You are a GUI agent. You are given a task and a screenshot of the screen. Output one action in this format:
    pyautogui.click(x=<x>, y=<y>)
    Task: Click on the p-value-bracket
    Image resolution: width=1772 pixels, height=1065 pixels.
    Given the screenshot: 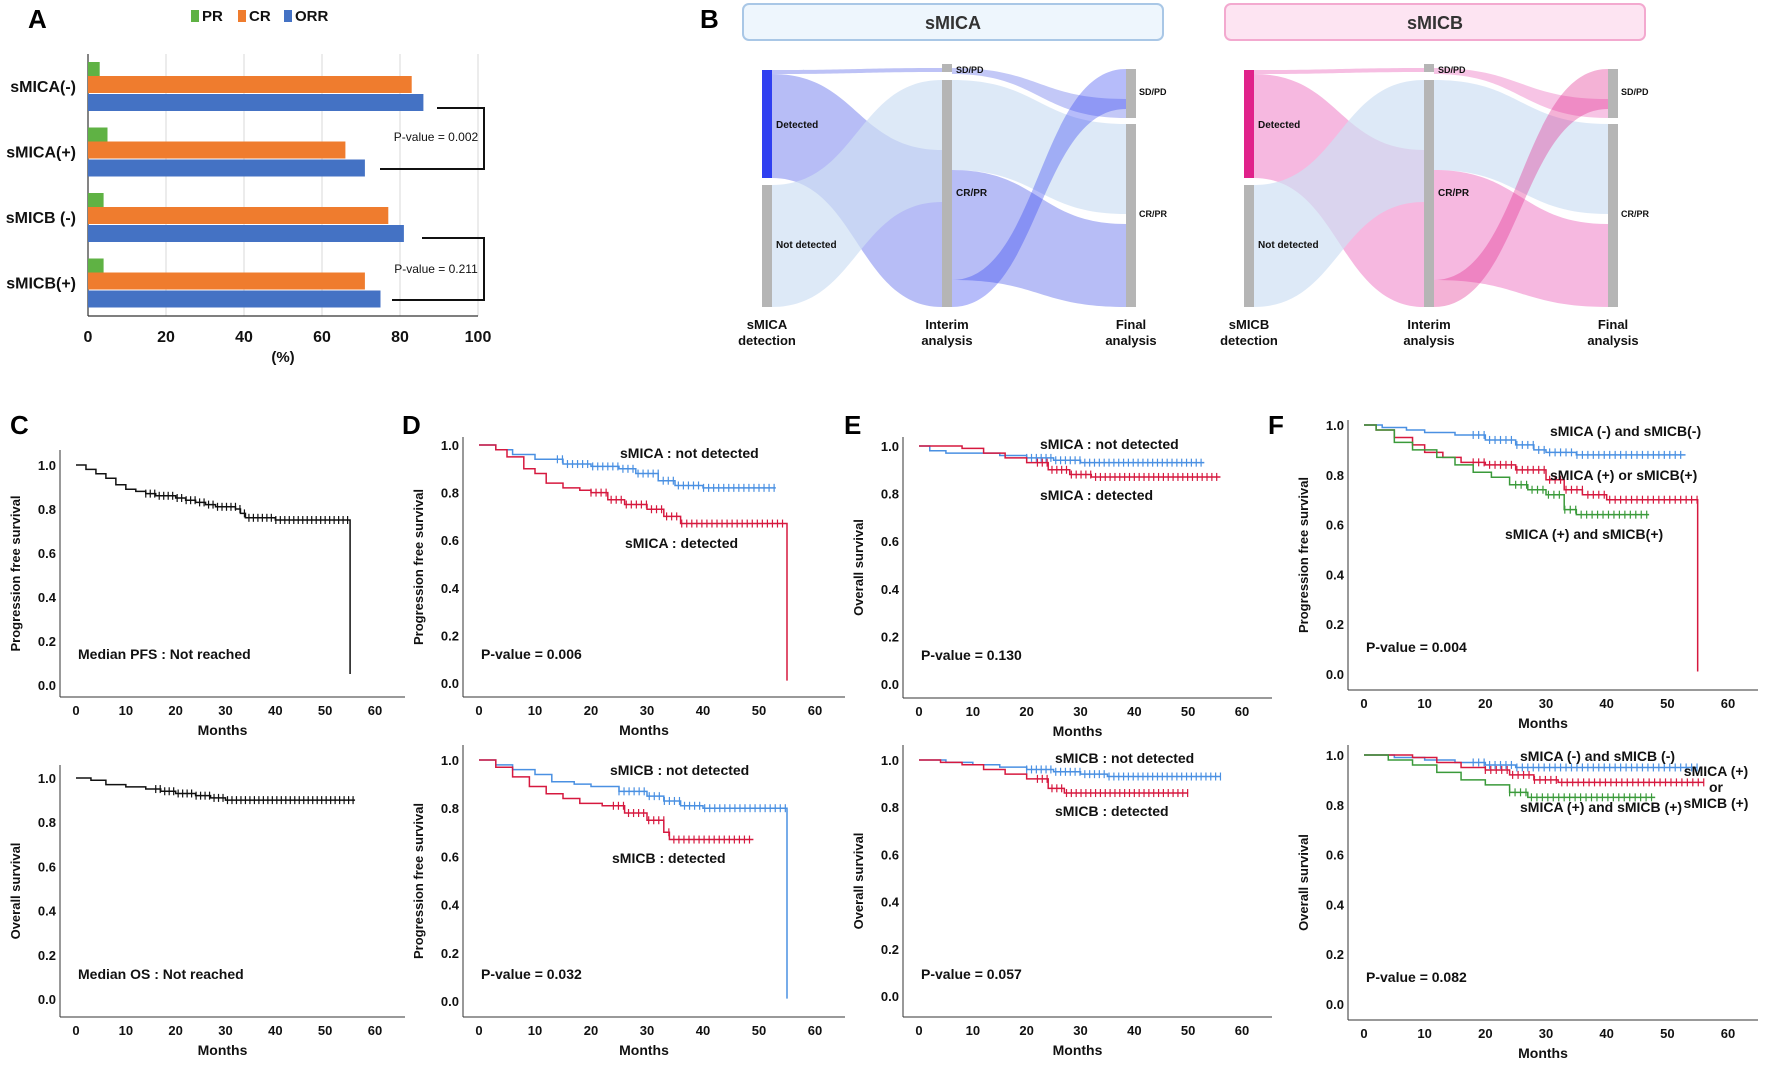 What is the action you would take?
    pyautogui.click(x=432, y=138)
    